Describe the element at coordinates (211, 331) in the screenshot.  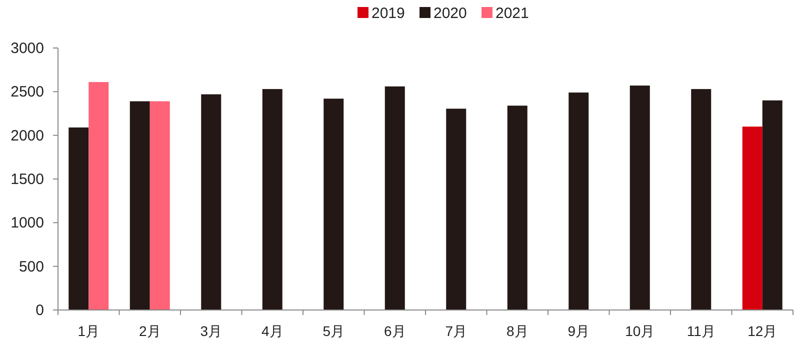
I see `x-tick-label: 3月` at that location.